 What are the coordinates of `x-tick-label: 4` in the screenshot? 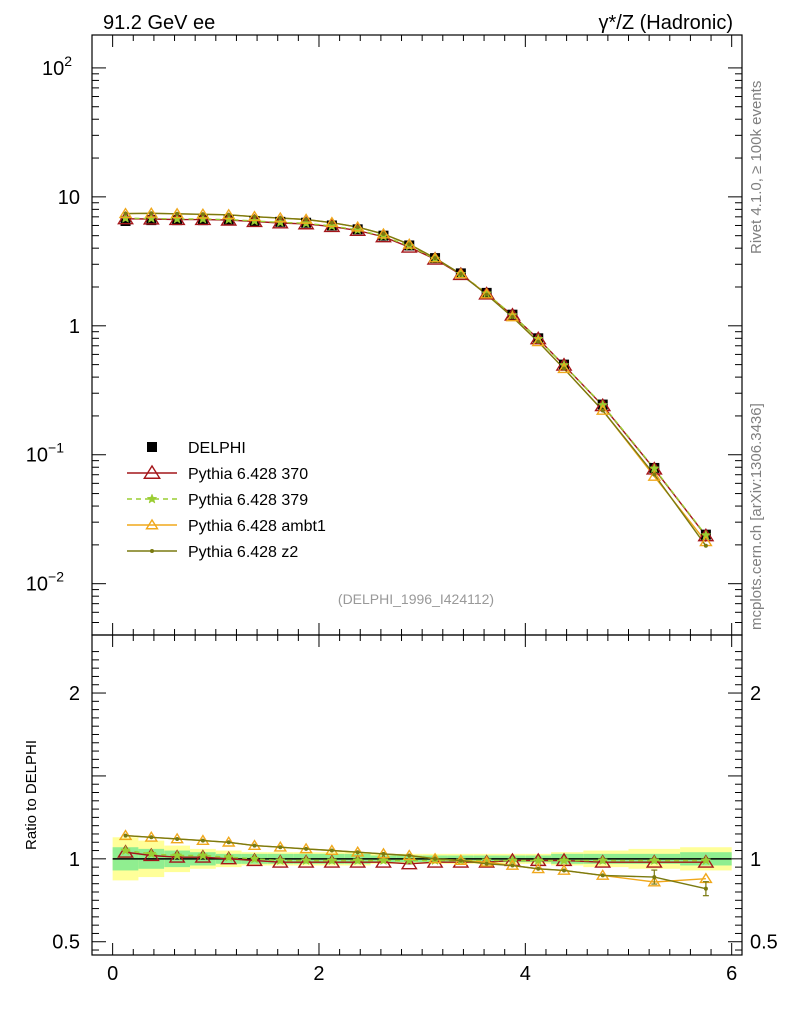 It's located at (525, 974).